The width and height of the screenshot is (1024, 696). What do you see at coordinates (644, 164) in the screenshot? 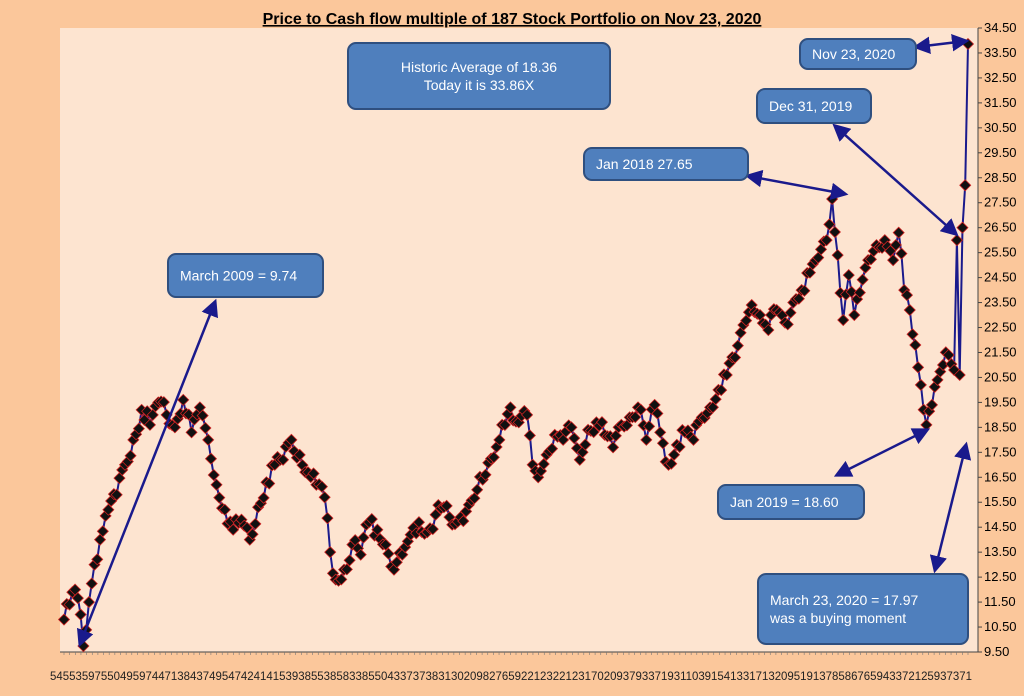
I see `callout-text: Jan 2018 27.65` at bounding box center [644, 164].